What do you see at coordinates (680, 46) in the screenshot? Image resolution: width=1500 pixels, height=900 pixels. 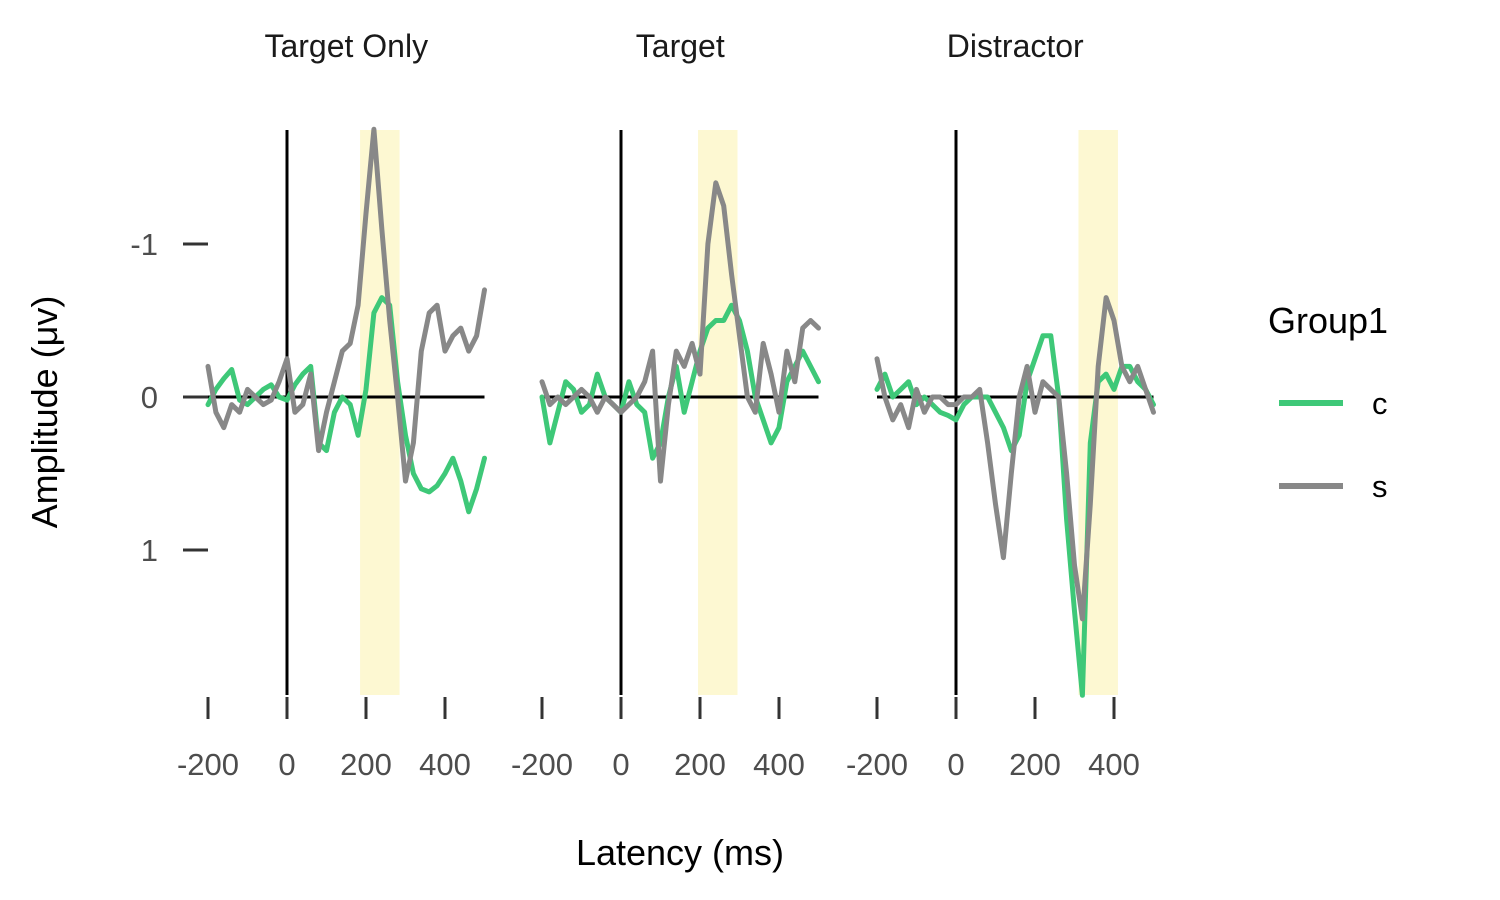 I see `panel-title: Target` at bounding box center [680, 46].